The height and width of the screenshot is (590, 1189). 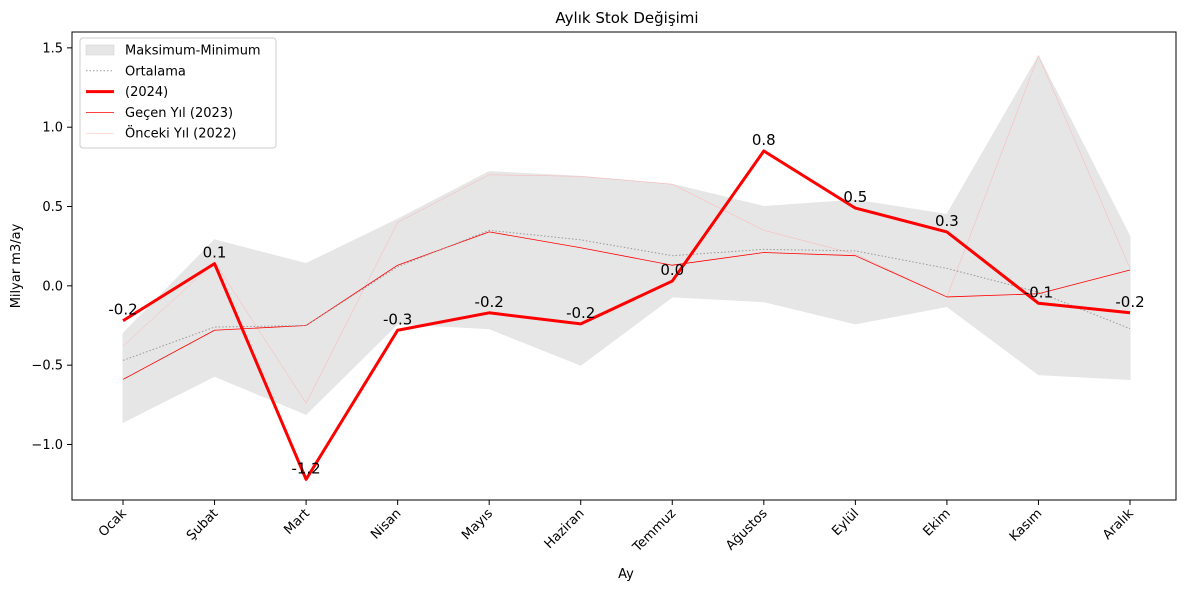 What do you see at coordinates (113, 523) in the screenshot?
I see `x-tick-label: Ocak` at bounding box center [113, 523].